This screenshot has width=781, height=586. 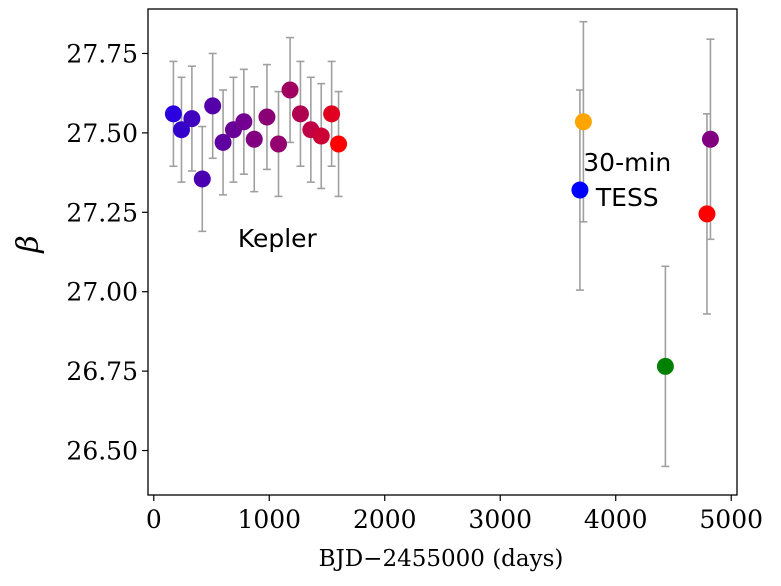 What do you see at coordinates (154, 519) in the screenshot?
I see `x-tick-label: 0` at bounding box center [154, 519].